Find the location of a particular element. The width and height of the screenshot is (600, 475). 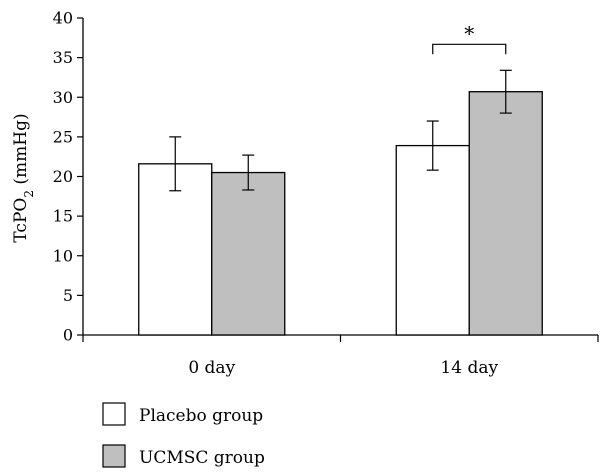

y-axis-title-unit: (mmHg) is located at coordinates (21, 151).